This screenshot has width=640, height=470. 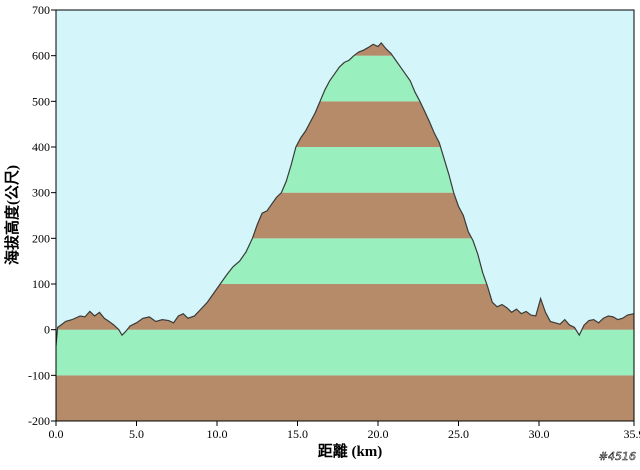 I want to click on y-tick-label: 400, so click(x=41, y=147).